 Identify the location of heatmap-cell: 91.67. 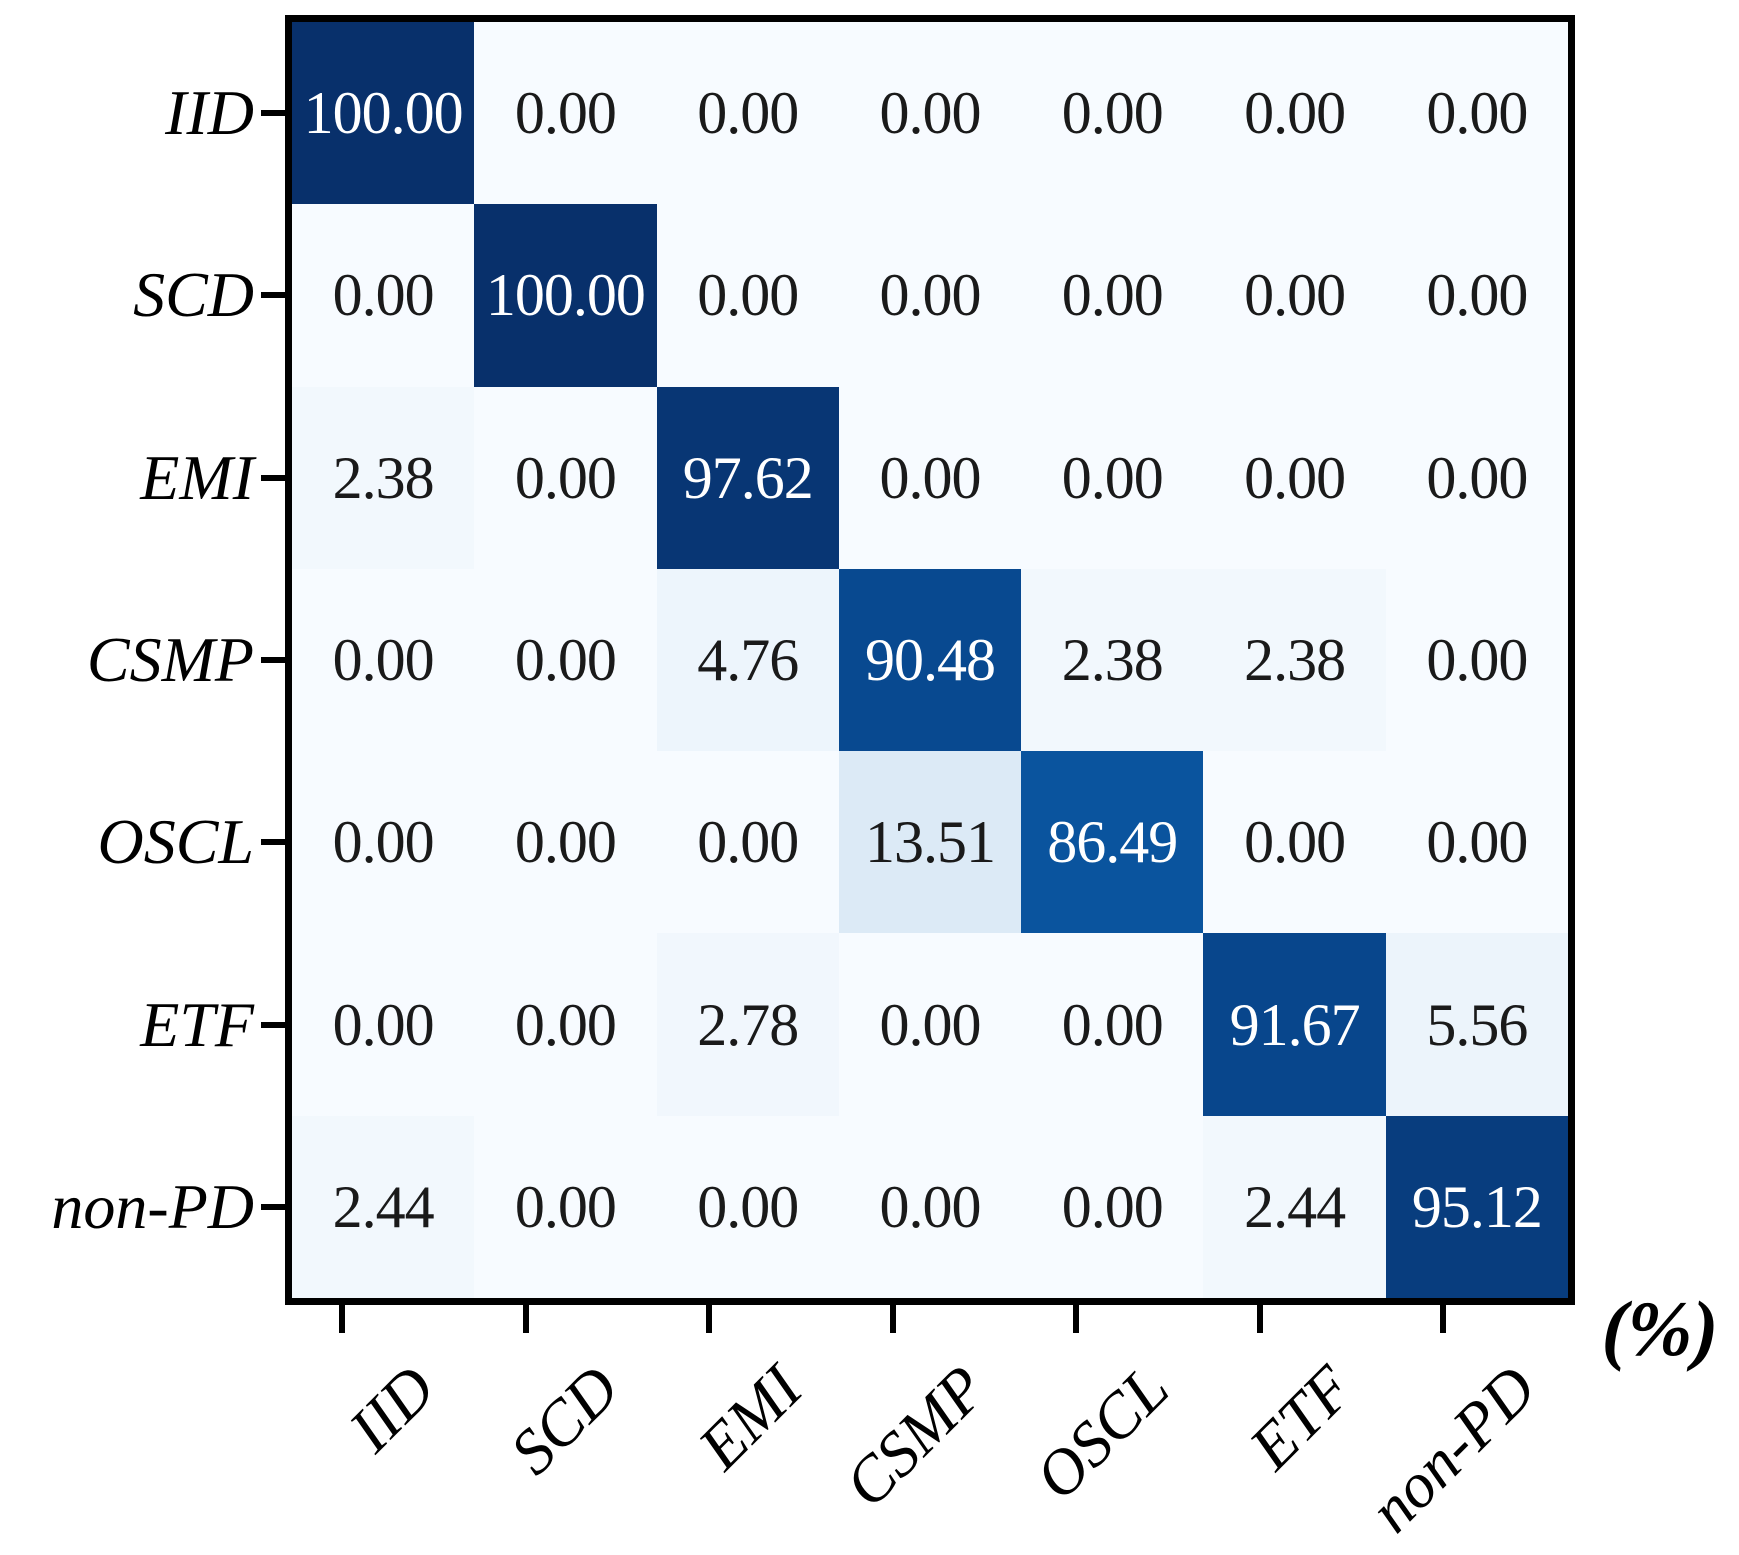
(1294, 1024).